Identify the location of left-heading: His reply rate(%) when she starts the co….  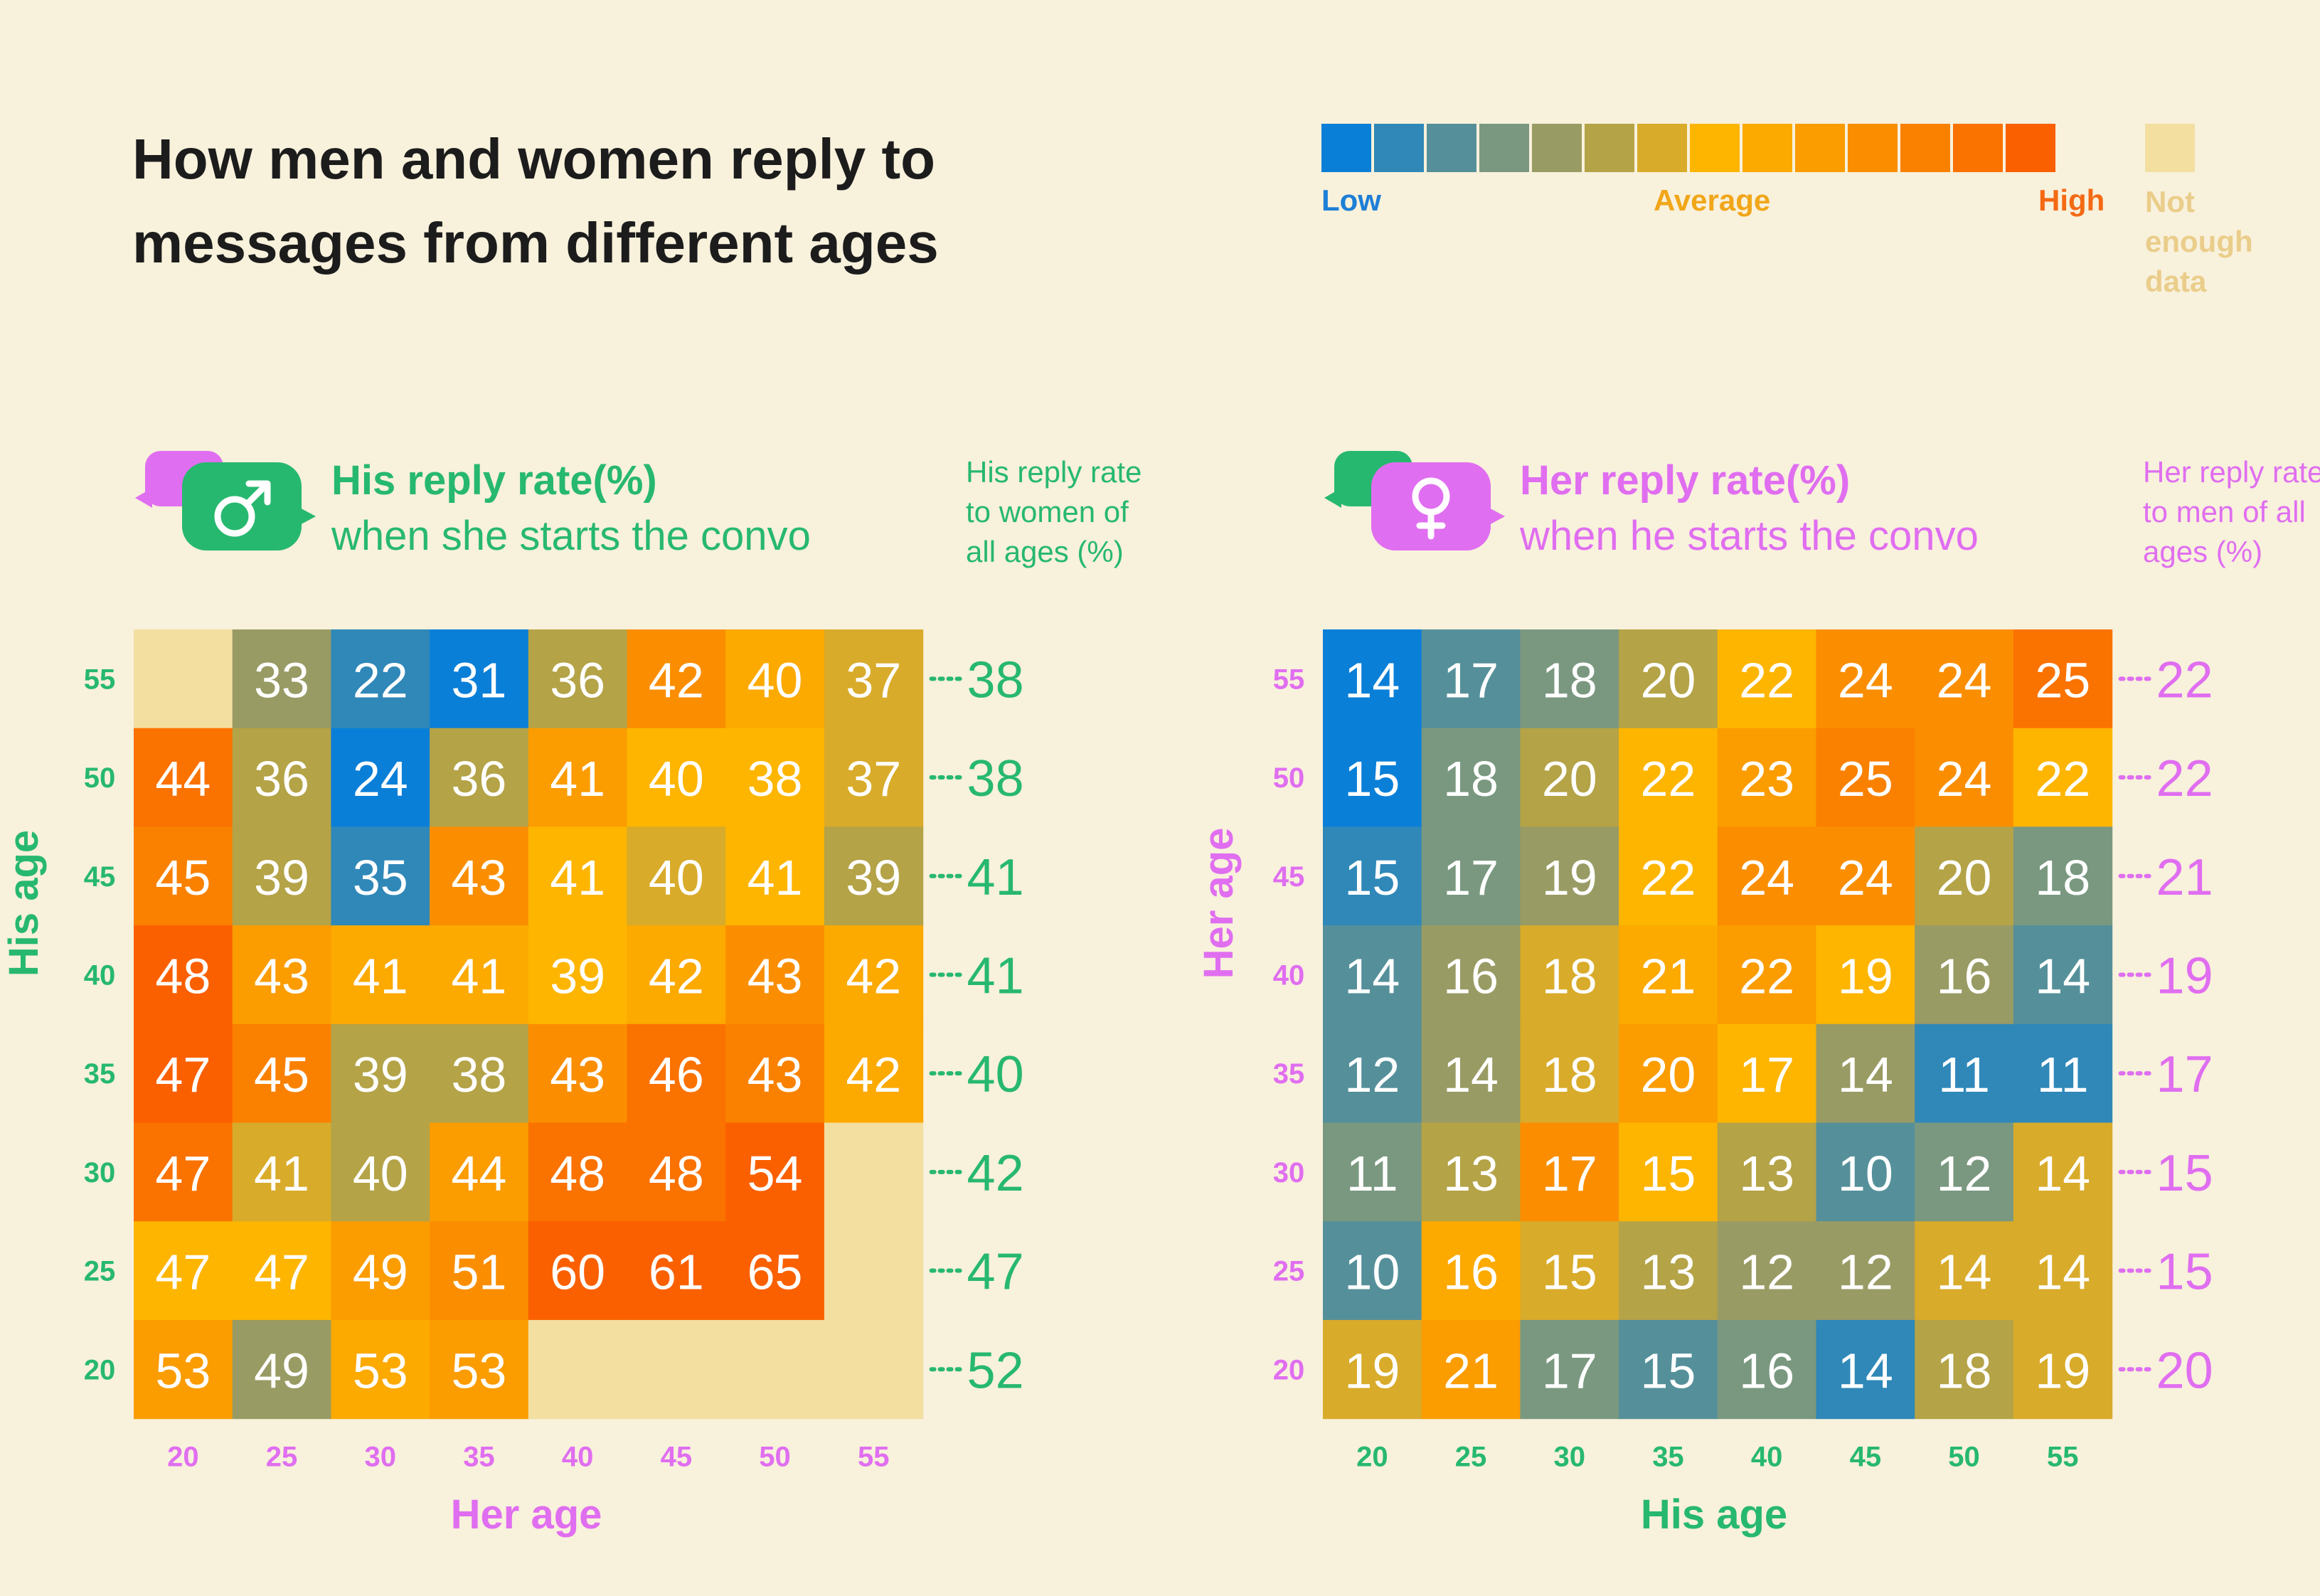
(571, 508).